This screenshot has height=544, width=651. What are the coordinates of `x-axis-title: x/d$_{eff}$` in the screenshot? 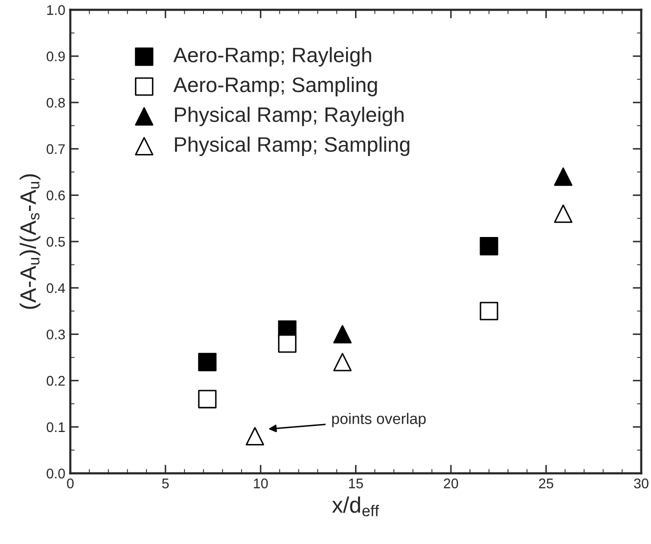 It's located at (356, 506).